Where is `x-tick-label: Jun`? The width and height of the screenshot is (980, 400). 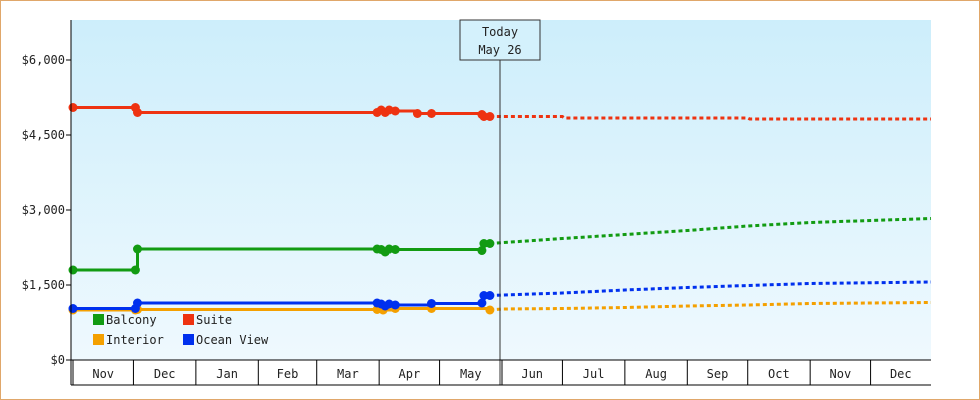 x-tick-label: Jun is located at coordinates (532, 374).